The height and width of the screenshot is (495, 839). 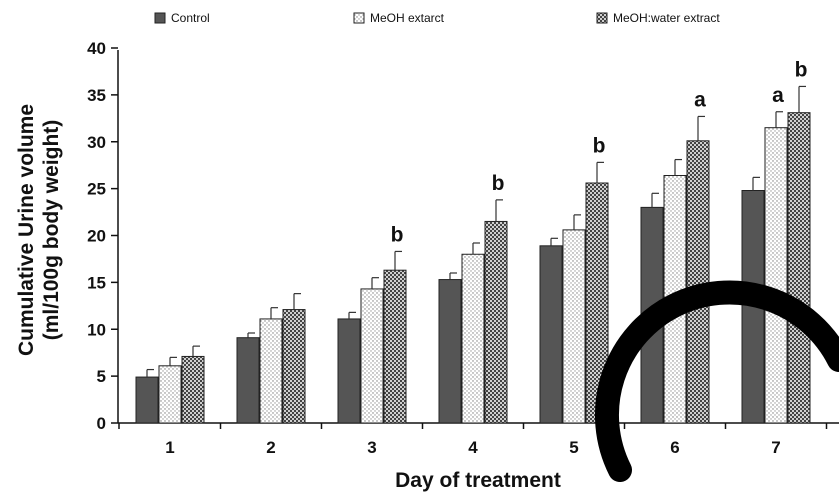 What do you see at coordinates (674, 447) in the screenshot?
I see `x-tick-label: 6` at bounding box center [674, 447].